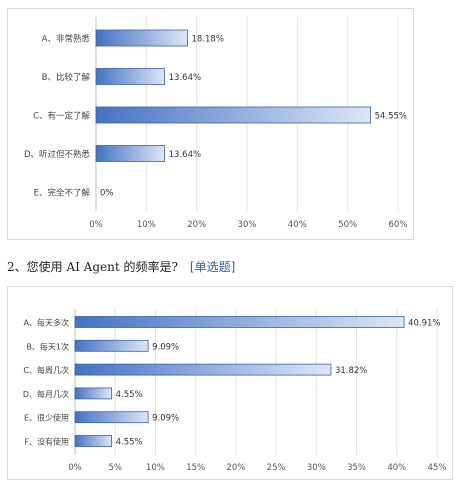 This screenshot has height=490, width=468. Describe the element at coordinates (437, 468) in the screenshot. I see `x-tick-label: 45%` at that location.